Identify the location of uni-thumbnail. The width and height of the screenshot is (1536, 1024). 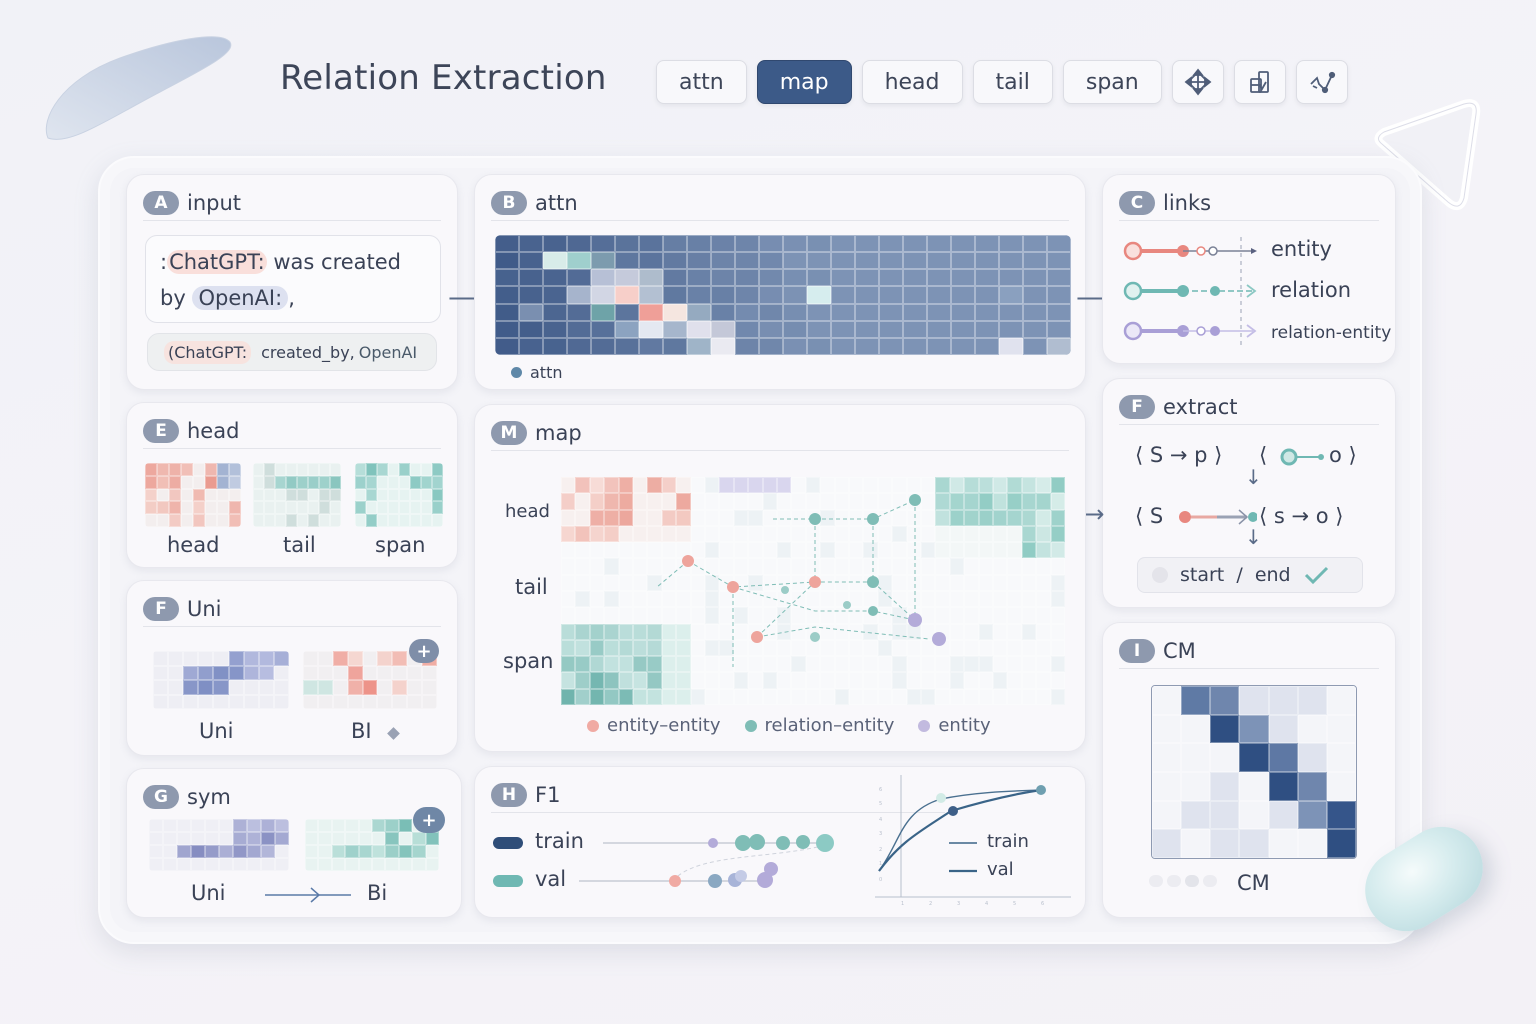
(221, 680).